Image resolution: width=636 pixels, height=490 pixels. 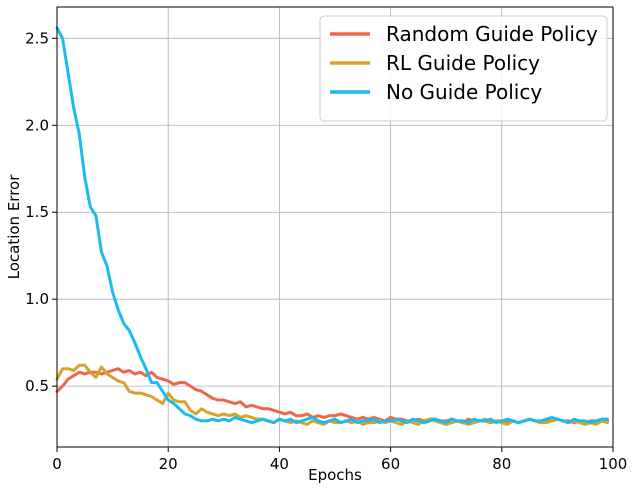 What do you see at coordinates (37, 212) in the screenshot?
I see `y-tick-label: 1.5` at bounding box center [37, 212].